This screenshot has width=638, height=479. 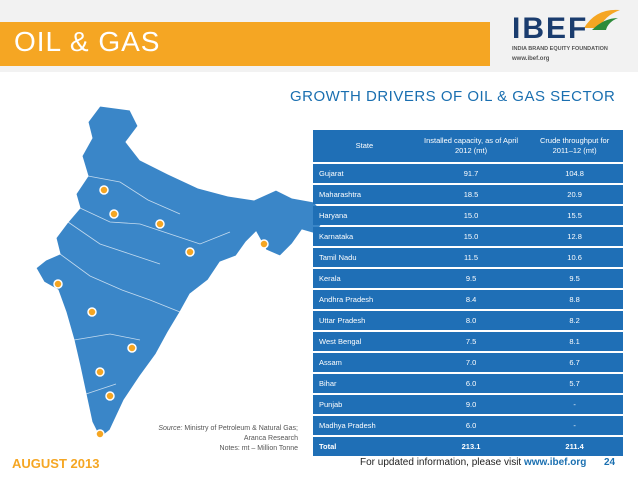 I want to click on cell-state: West Bengal, so click(x=364, y=341).